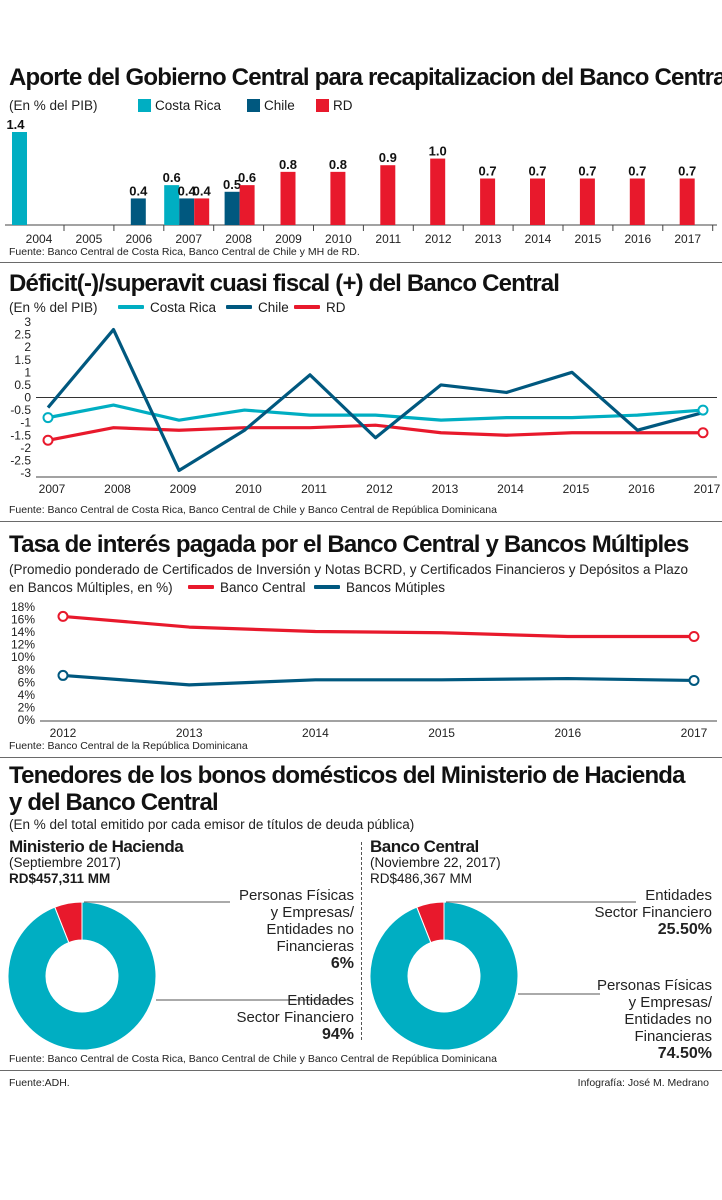 Image resolution: width=722 pixels, height=1200 pixels. I want to click on x-tick-label: 2008, so click(238, 238).